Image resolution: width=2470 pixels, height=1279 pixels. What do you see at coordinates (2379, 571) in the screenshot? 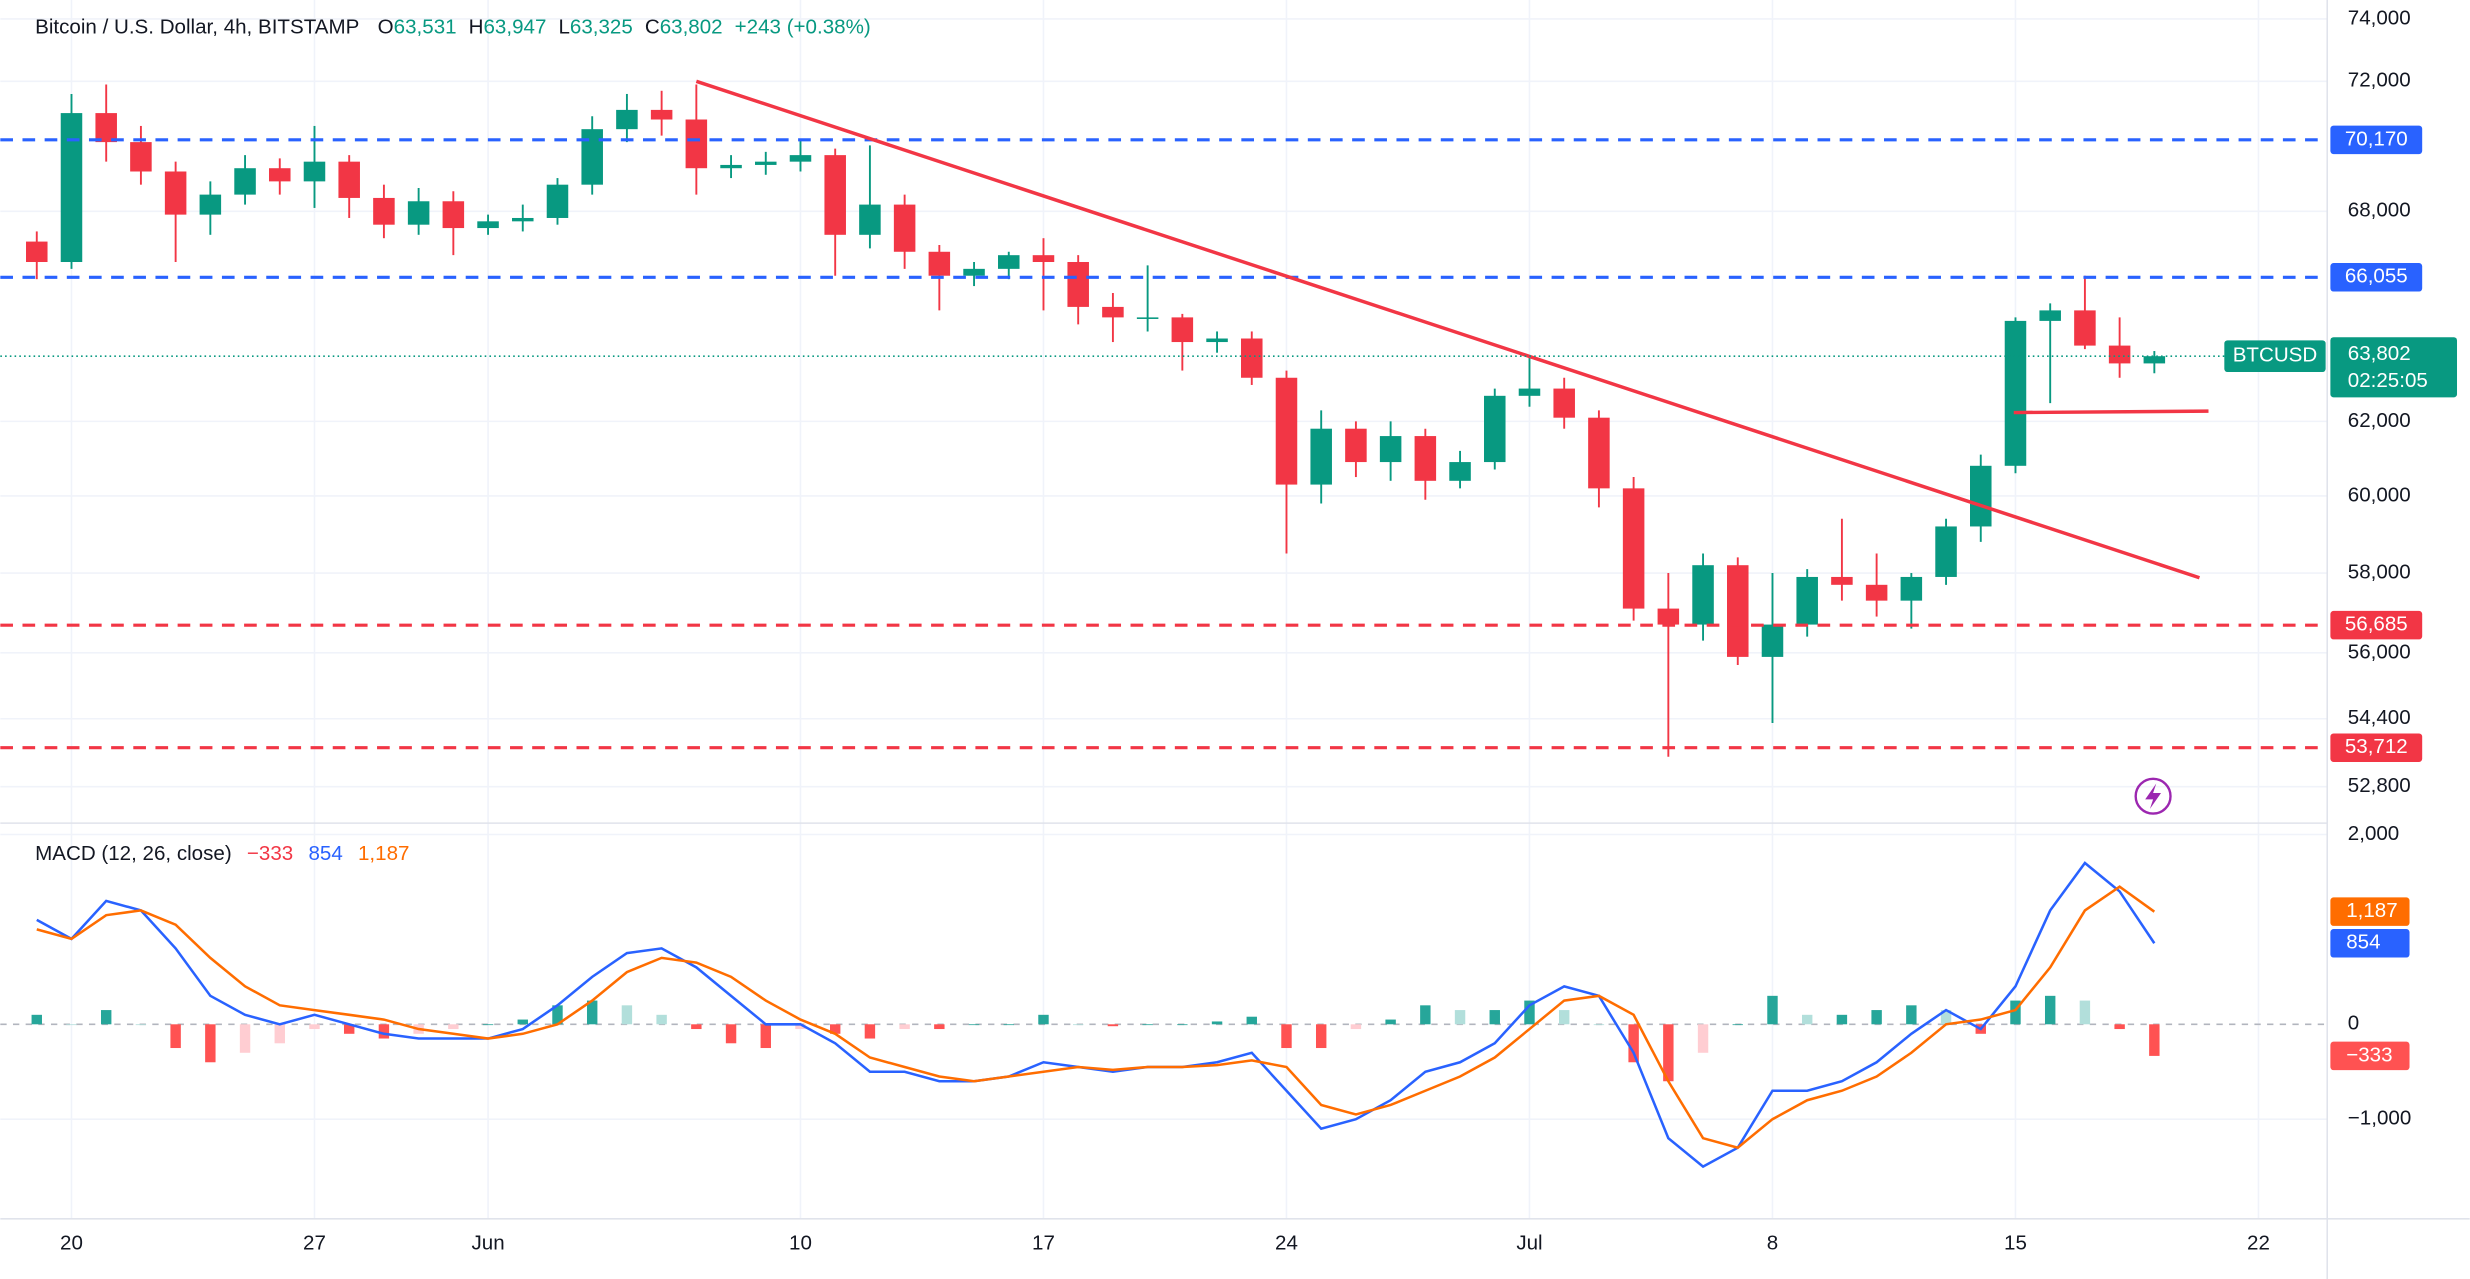
I see `y-tick-label: 58,000` at bounding box center [2379, 571].